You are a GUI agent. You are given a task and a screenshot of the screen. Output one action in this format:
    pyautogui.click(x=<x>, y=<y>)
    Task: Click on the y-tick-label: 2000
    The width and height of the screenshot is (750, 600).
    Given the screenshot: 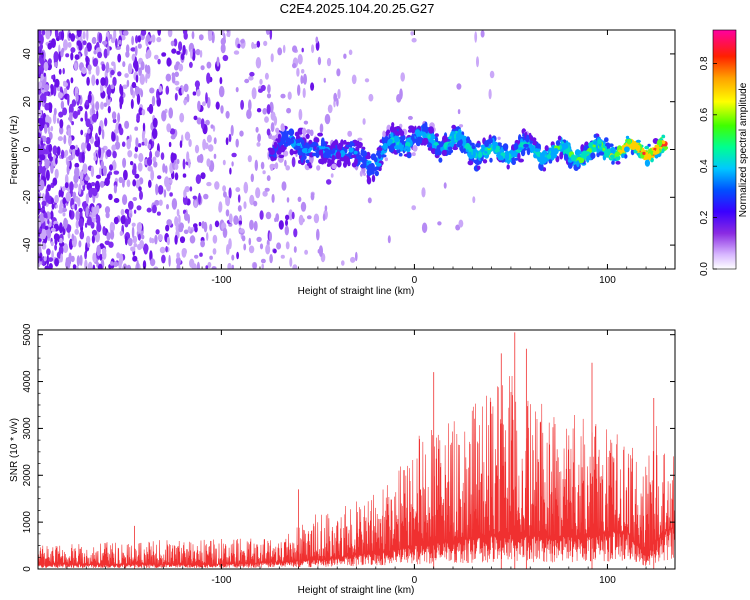 What is the action you would take?
    pyautogui.click(x=27, y=475)
    